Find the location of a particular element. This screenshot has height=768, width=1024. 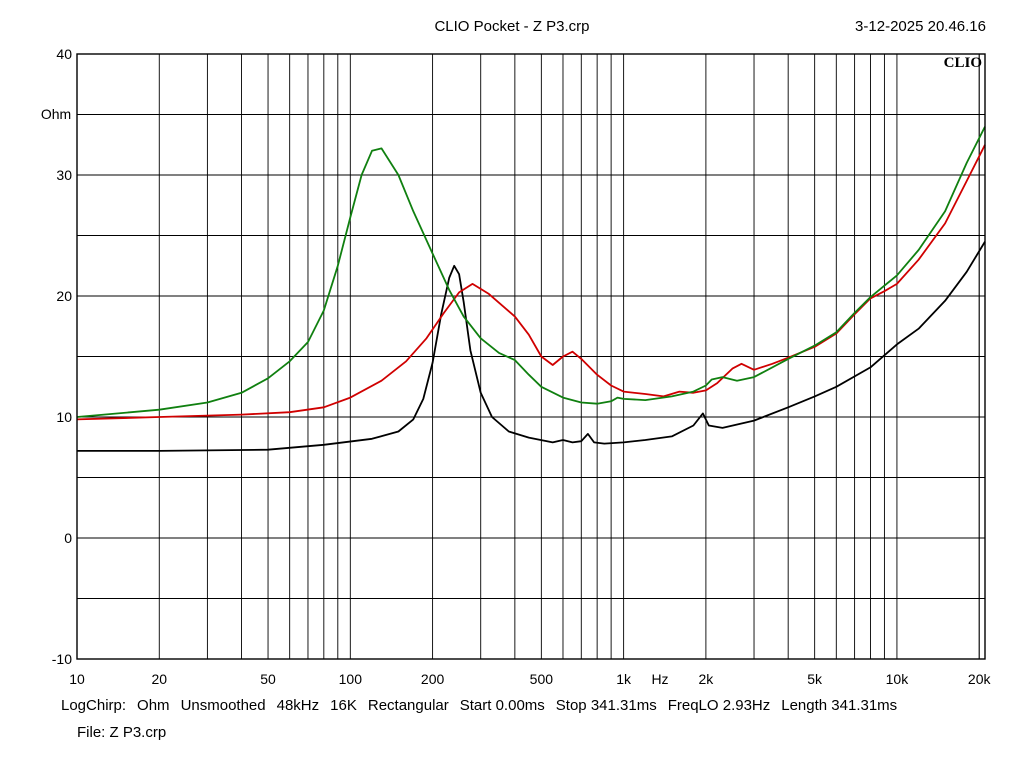

y-axis-label: Ohm is located at coordinates (56, 114).